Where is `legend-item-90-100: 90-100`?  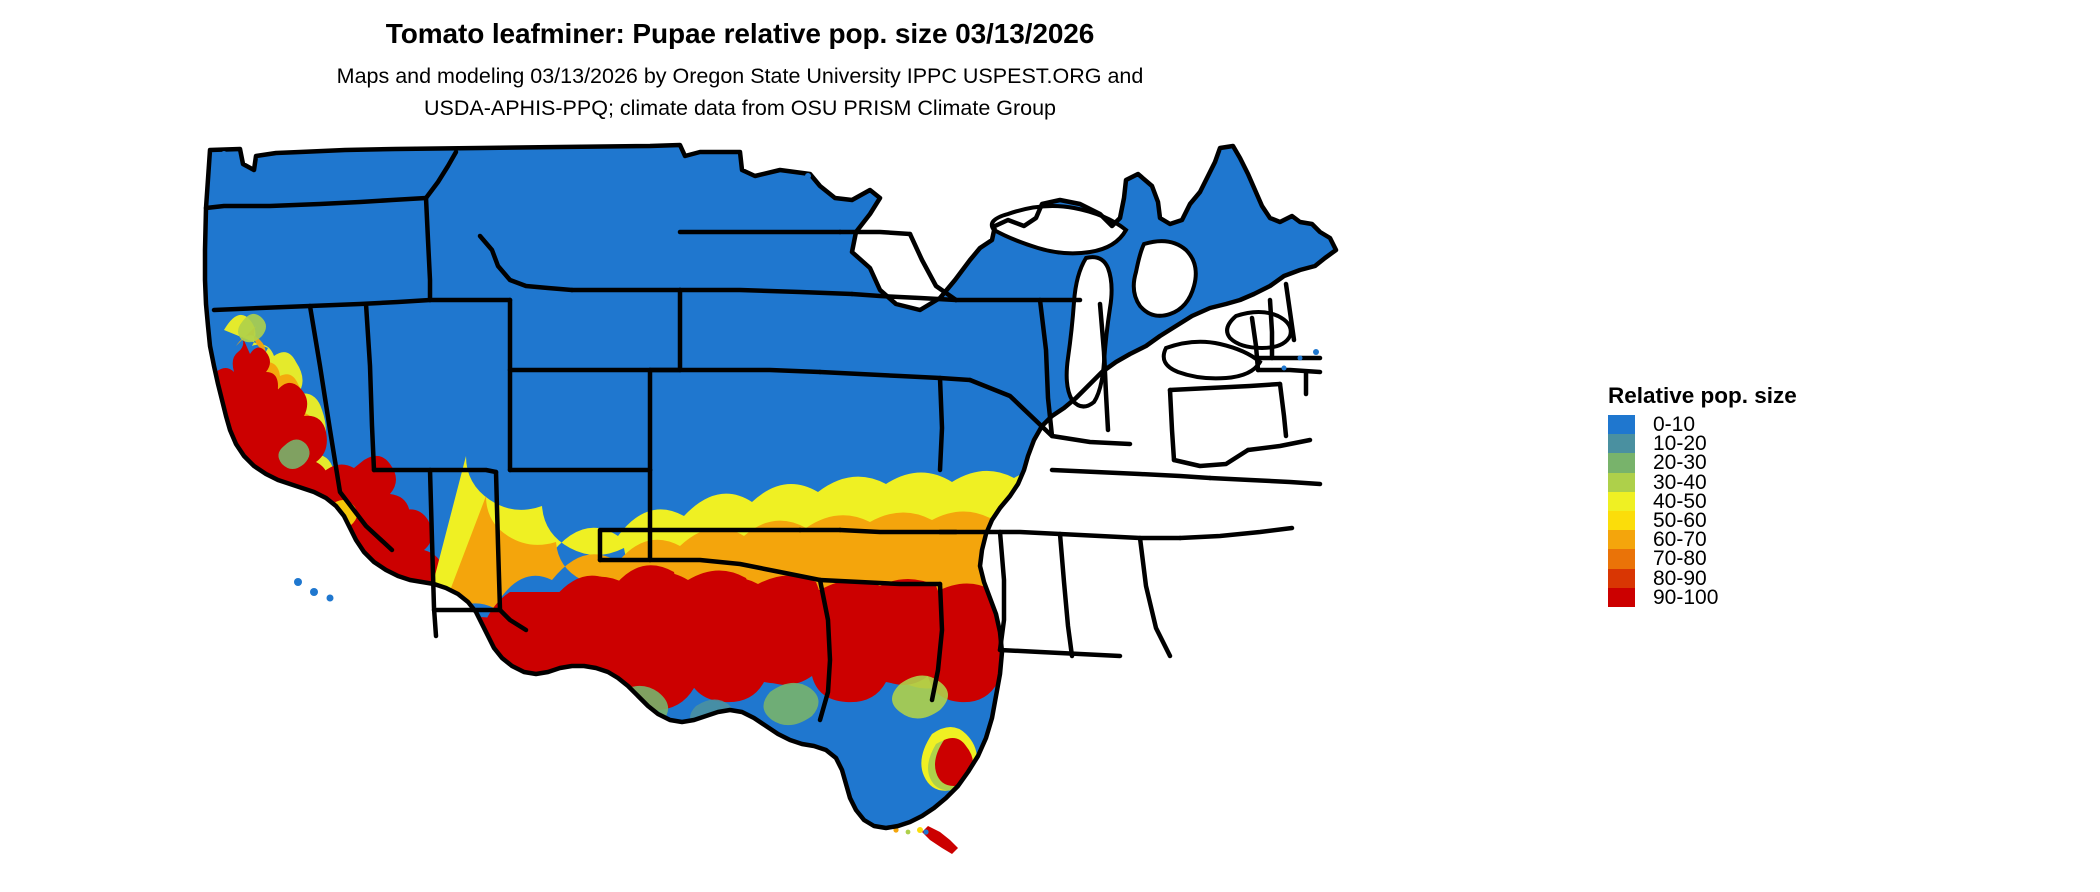
legend-item-90-100: 90-100 is located at coordinates (1767, 597).